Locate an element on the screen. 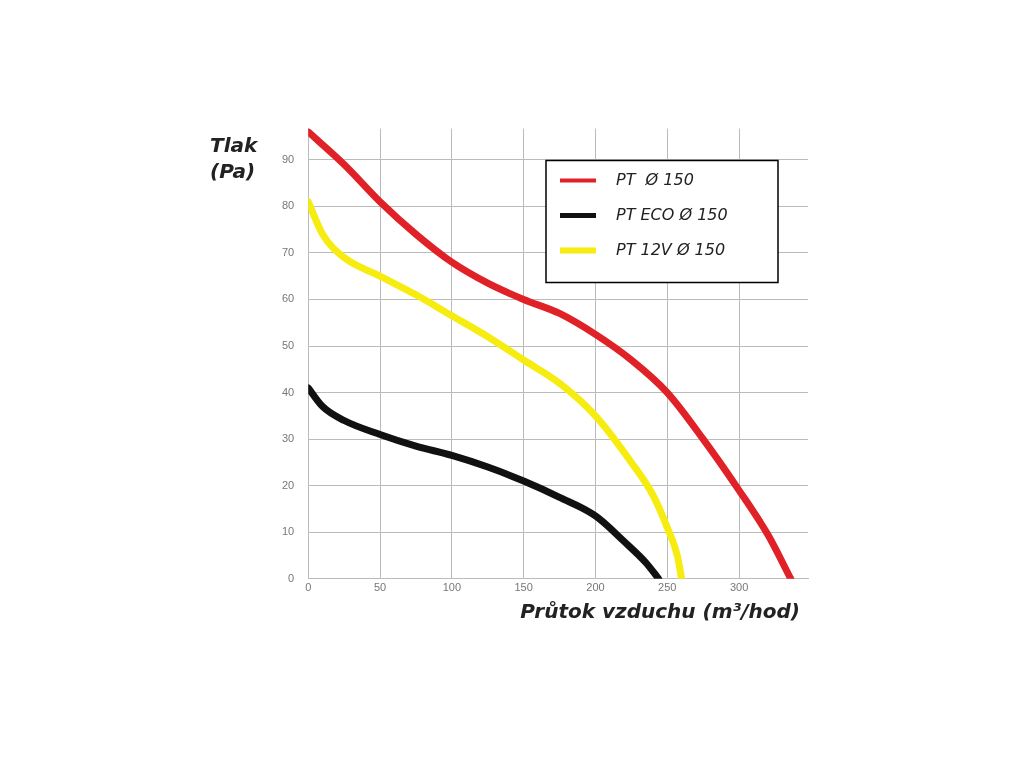 Image resolution: width=1024 pixels, height=768 pixels. x-tick-label: 200 is located at coordinates (595, 587).